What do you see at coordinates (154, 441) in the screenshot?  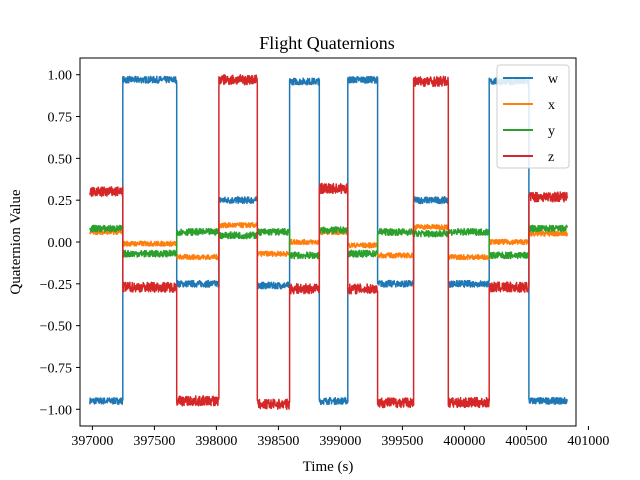 I see `x-tick-label: 397500` at bounding box center [154, 441].